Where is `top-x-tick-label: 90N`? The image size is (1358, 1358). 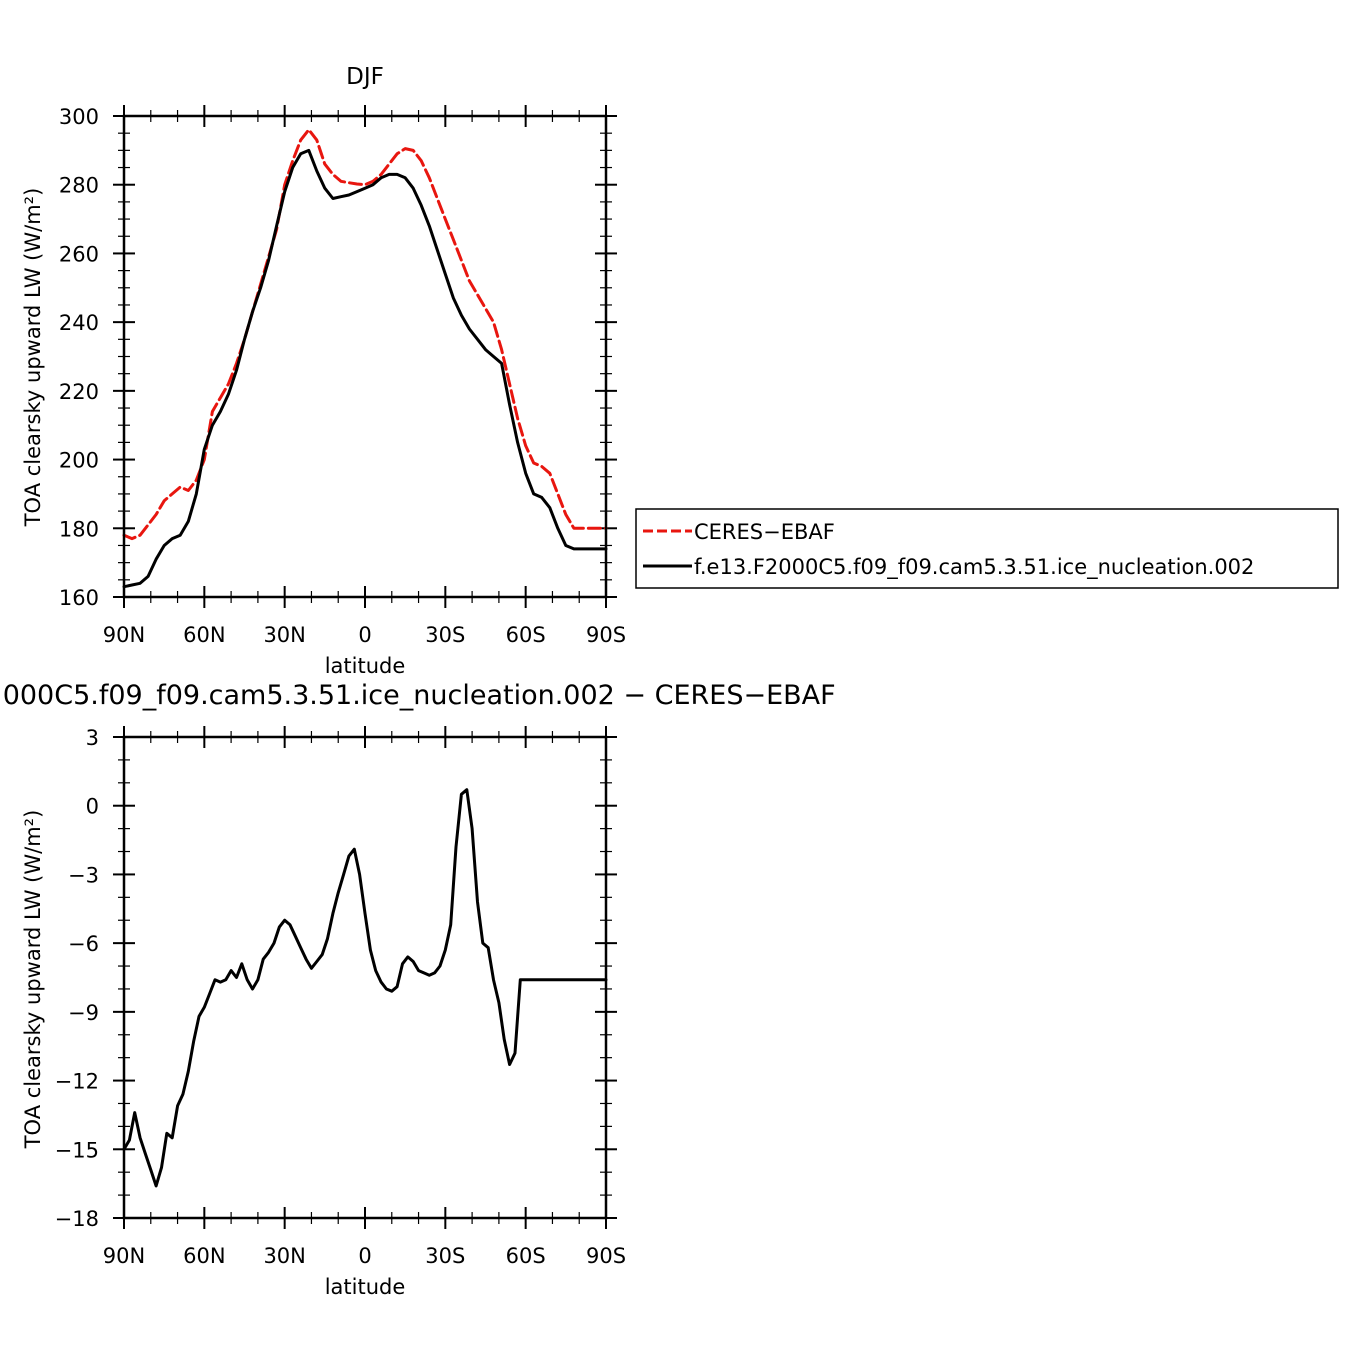 top-x-tick-label: 90N is located at coordinates (124, 635).